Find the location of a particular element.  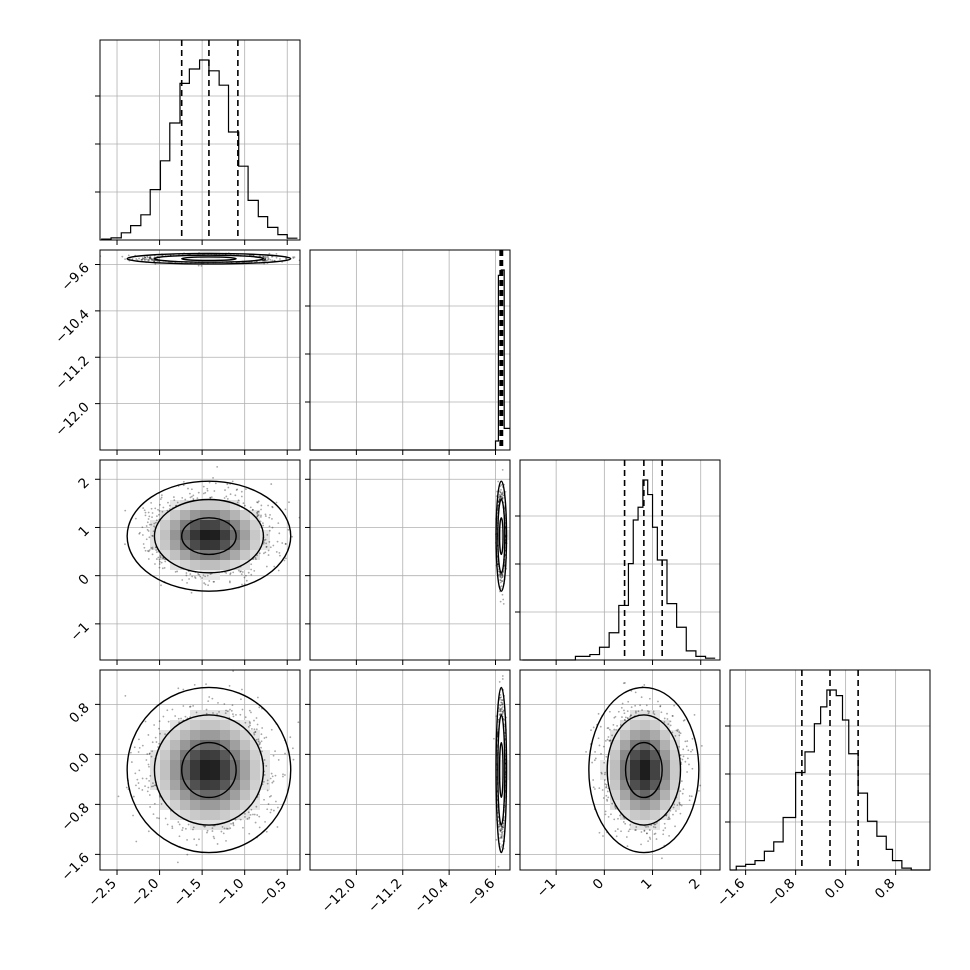

histogram-step-line is located at coordinates (619, 570).